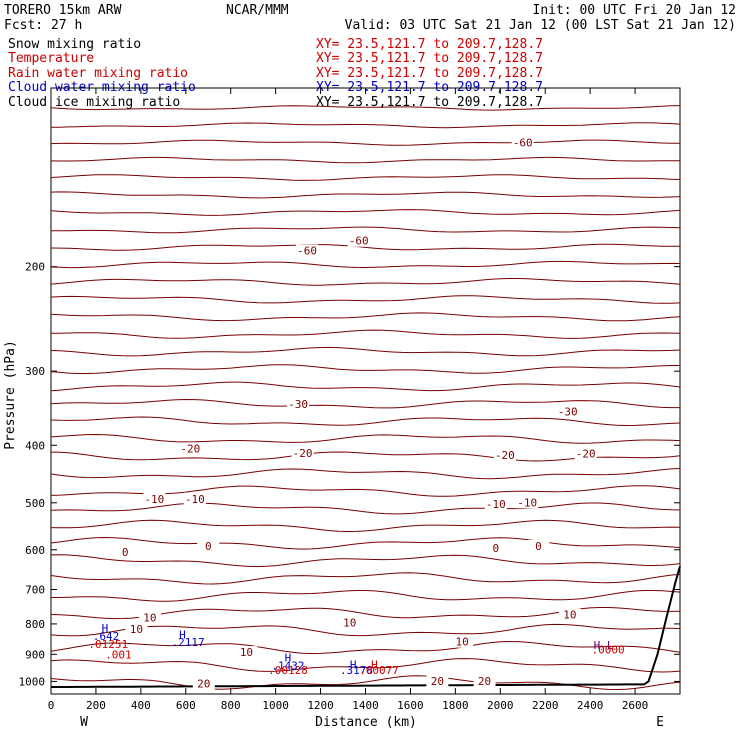 The image size is (740, 740). What do you see at coordinates (108, 644) in the screenshot?
I see `feature-label: .01251` at bounding box center [108, 644].